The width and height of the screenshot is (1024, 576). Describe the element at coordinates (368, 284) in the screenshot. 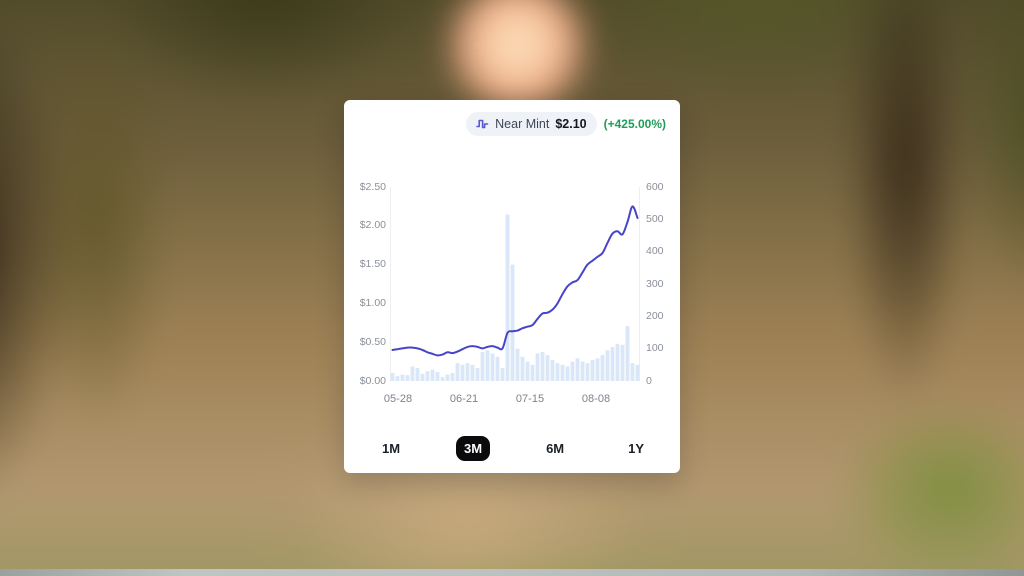

I see `price-axis-labels: $2.50 $2.00 $1.50 $1.00 $0.50 $0.00` at that location.